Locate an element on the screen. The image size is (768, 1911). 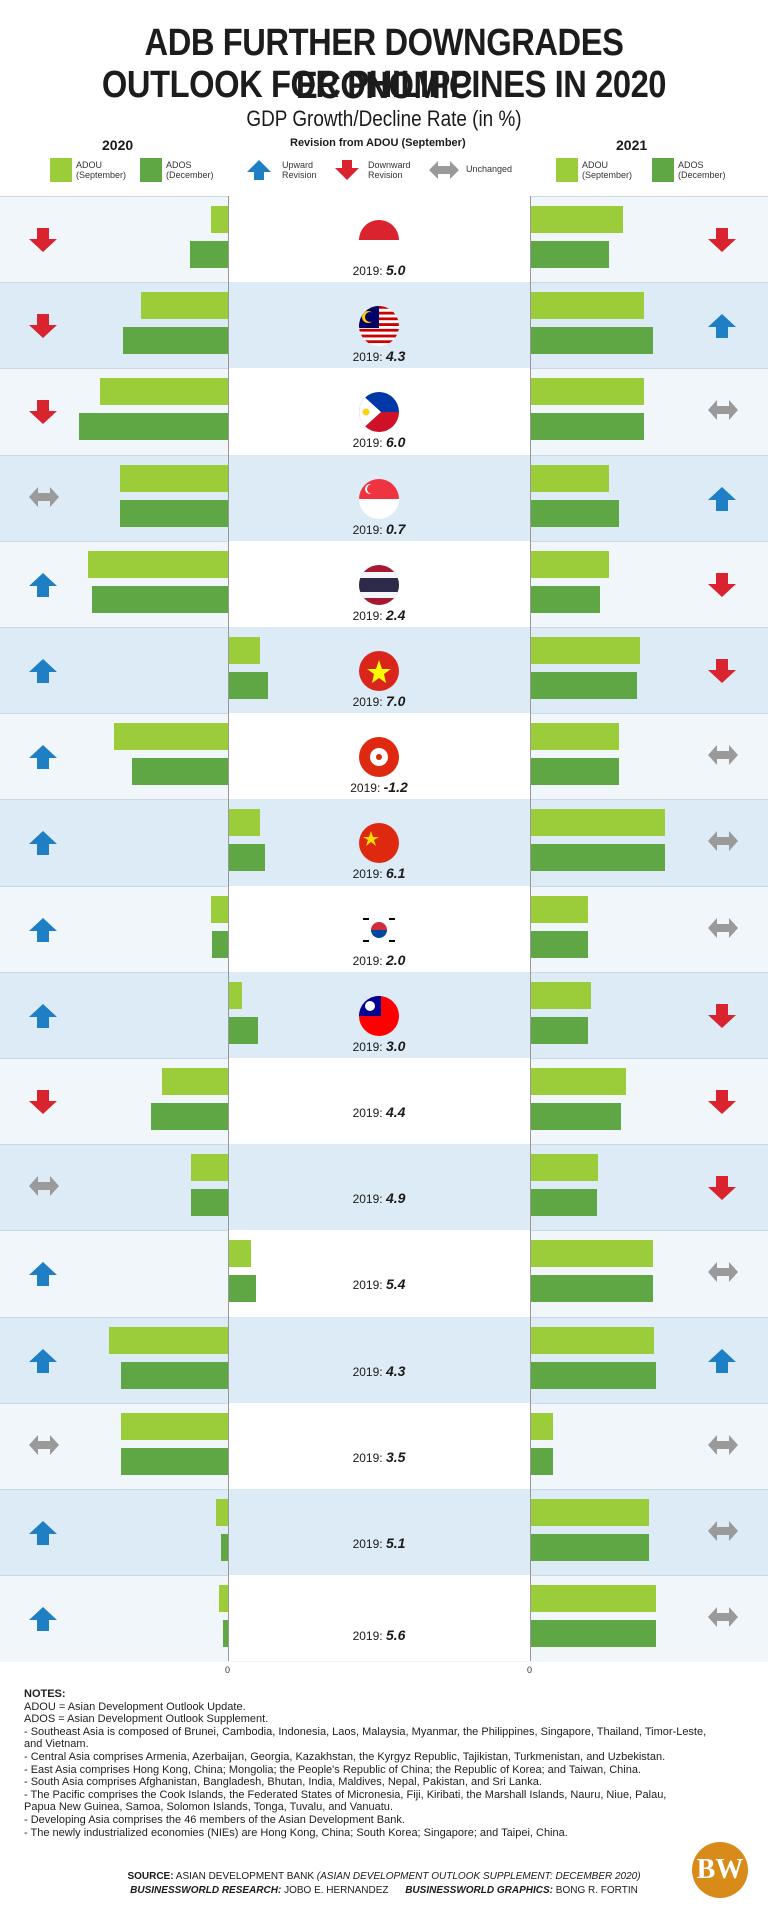
legend-ados-left: ADOS (December) is located at coordinates (190, 170).